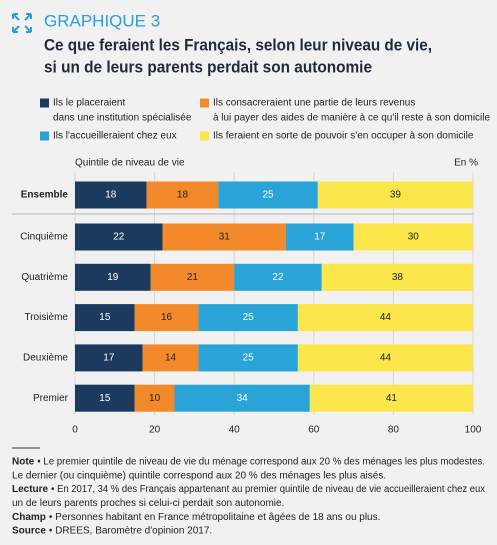 The image size is (497, 545). What do you see at coordinates (75, 430) in the screenshot?
I see `x-tick-label: 0` at bounding box center [75, 430].